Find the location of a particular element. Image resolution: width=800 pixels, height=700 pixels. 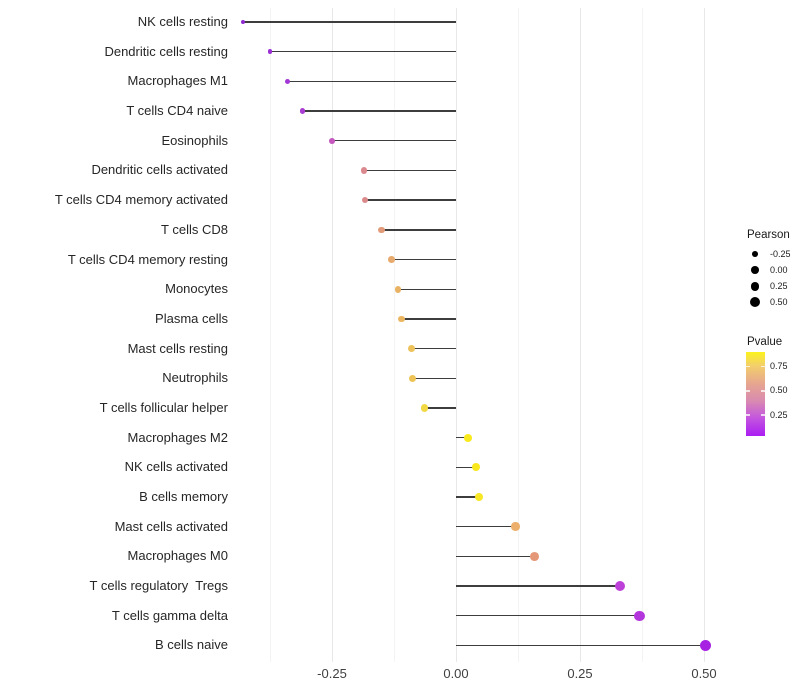

y-axis-label: Mast cells activated is located at coordinates (171, 526).